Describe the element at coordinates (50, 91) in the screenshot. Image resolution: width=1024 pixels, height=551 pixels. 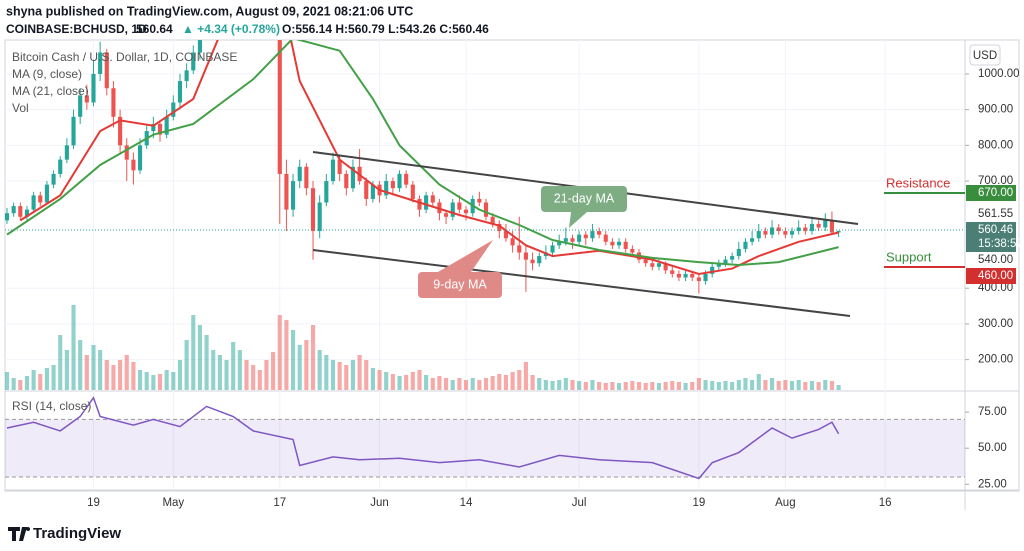
I see `legend-ma21: MA (21, close)` at that location.